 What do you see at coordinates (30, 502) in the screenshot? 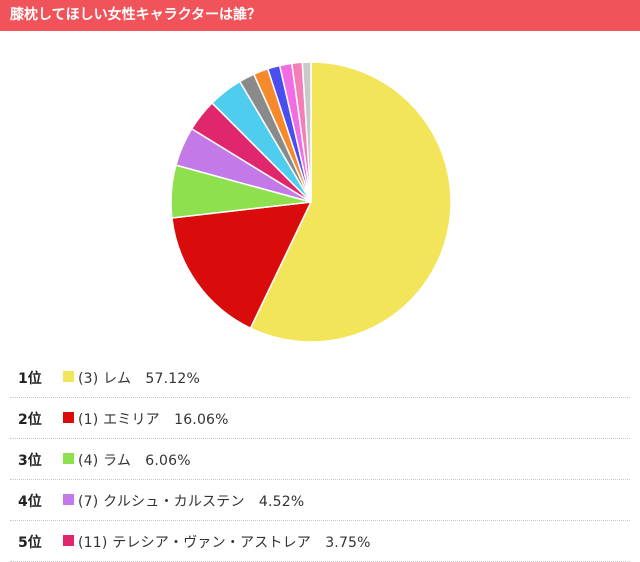
I see `rank-position: 4位` at bounding box center [30, 502].